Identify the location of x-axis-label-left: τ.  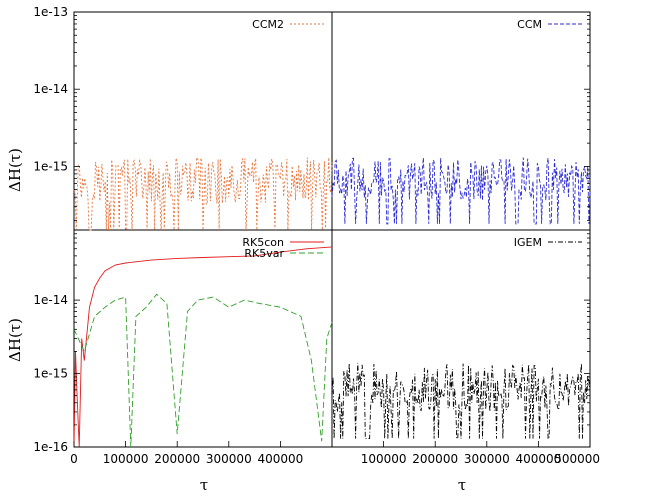
(204, 485).